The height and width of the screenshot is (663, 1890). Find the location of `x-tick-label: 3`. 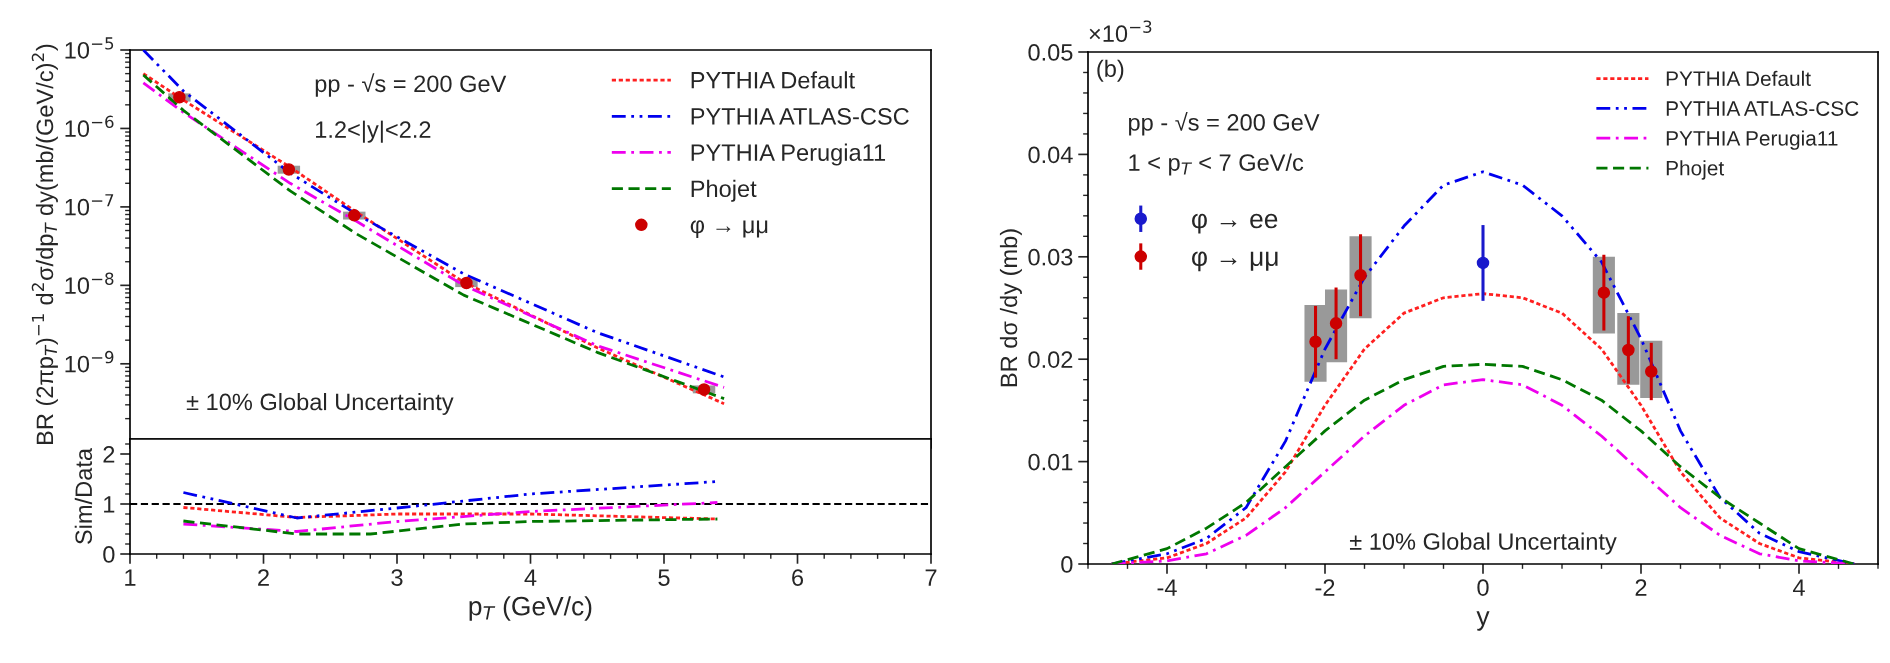

x-tick-label: 3 is located at coordinates (397, 577).